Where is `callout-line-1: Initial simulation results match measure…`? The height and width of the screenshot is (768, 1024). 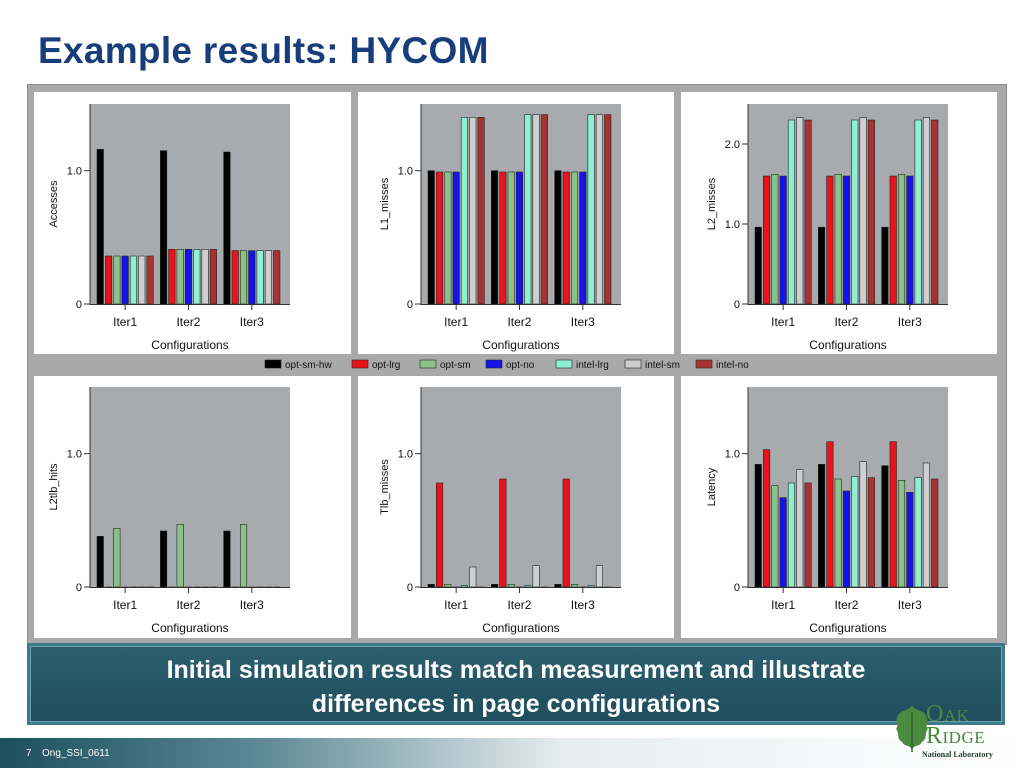
callout-line-1: Initial simulation results match measure… is located at coordinates (516, 670).